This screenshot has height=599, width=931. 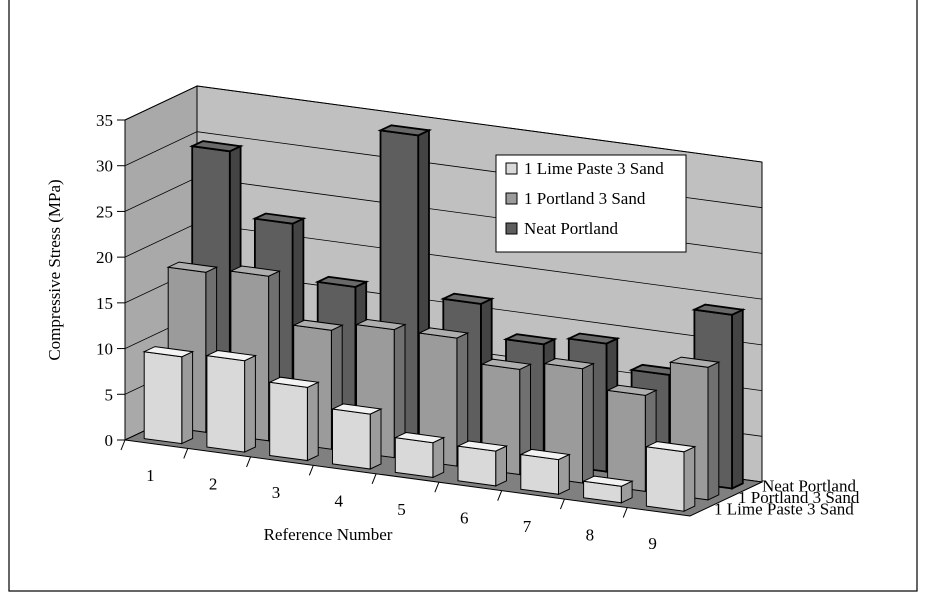 I want to click on x-tick-label: 4, so click(x=338, y=501).